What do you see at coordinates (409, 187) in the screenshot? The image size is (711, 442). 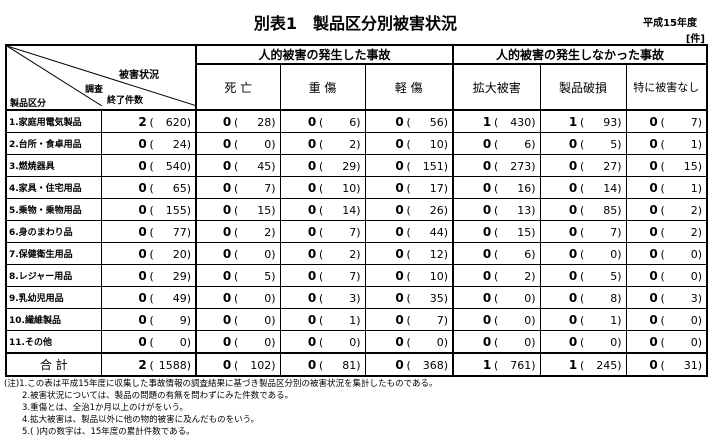 I see `count-cell: 0(17)` at bounding box center [409, 187].